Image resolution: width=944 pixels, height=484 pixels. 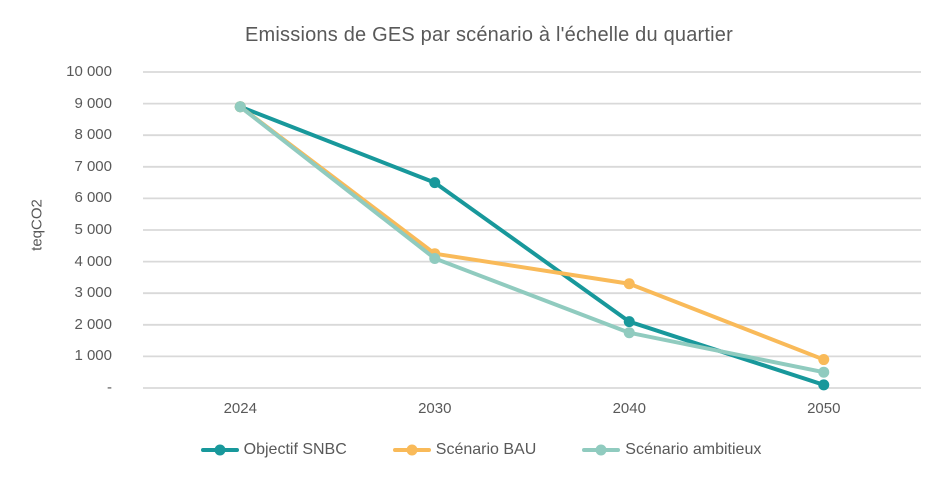 I want to click on y-tick-label: 1 000, so click(x=93, y=356).